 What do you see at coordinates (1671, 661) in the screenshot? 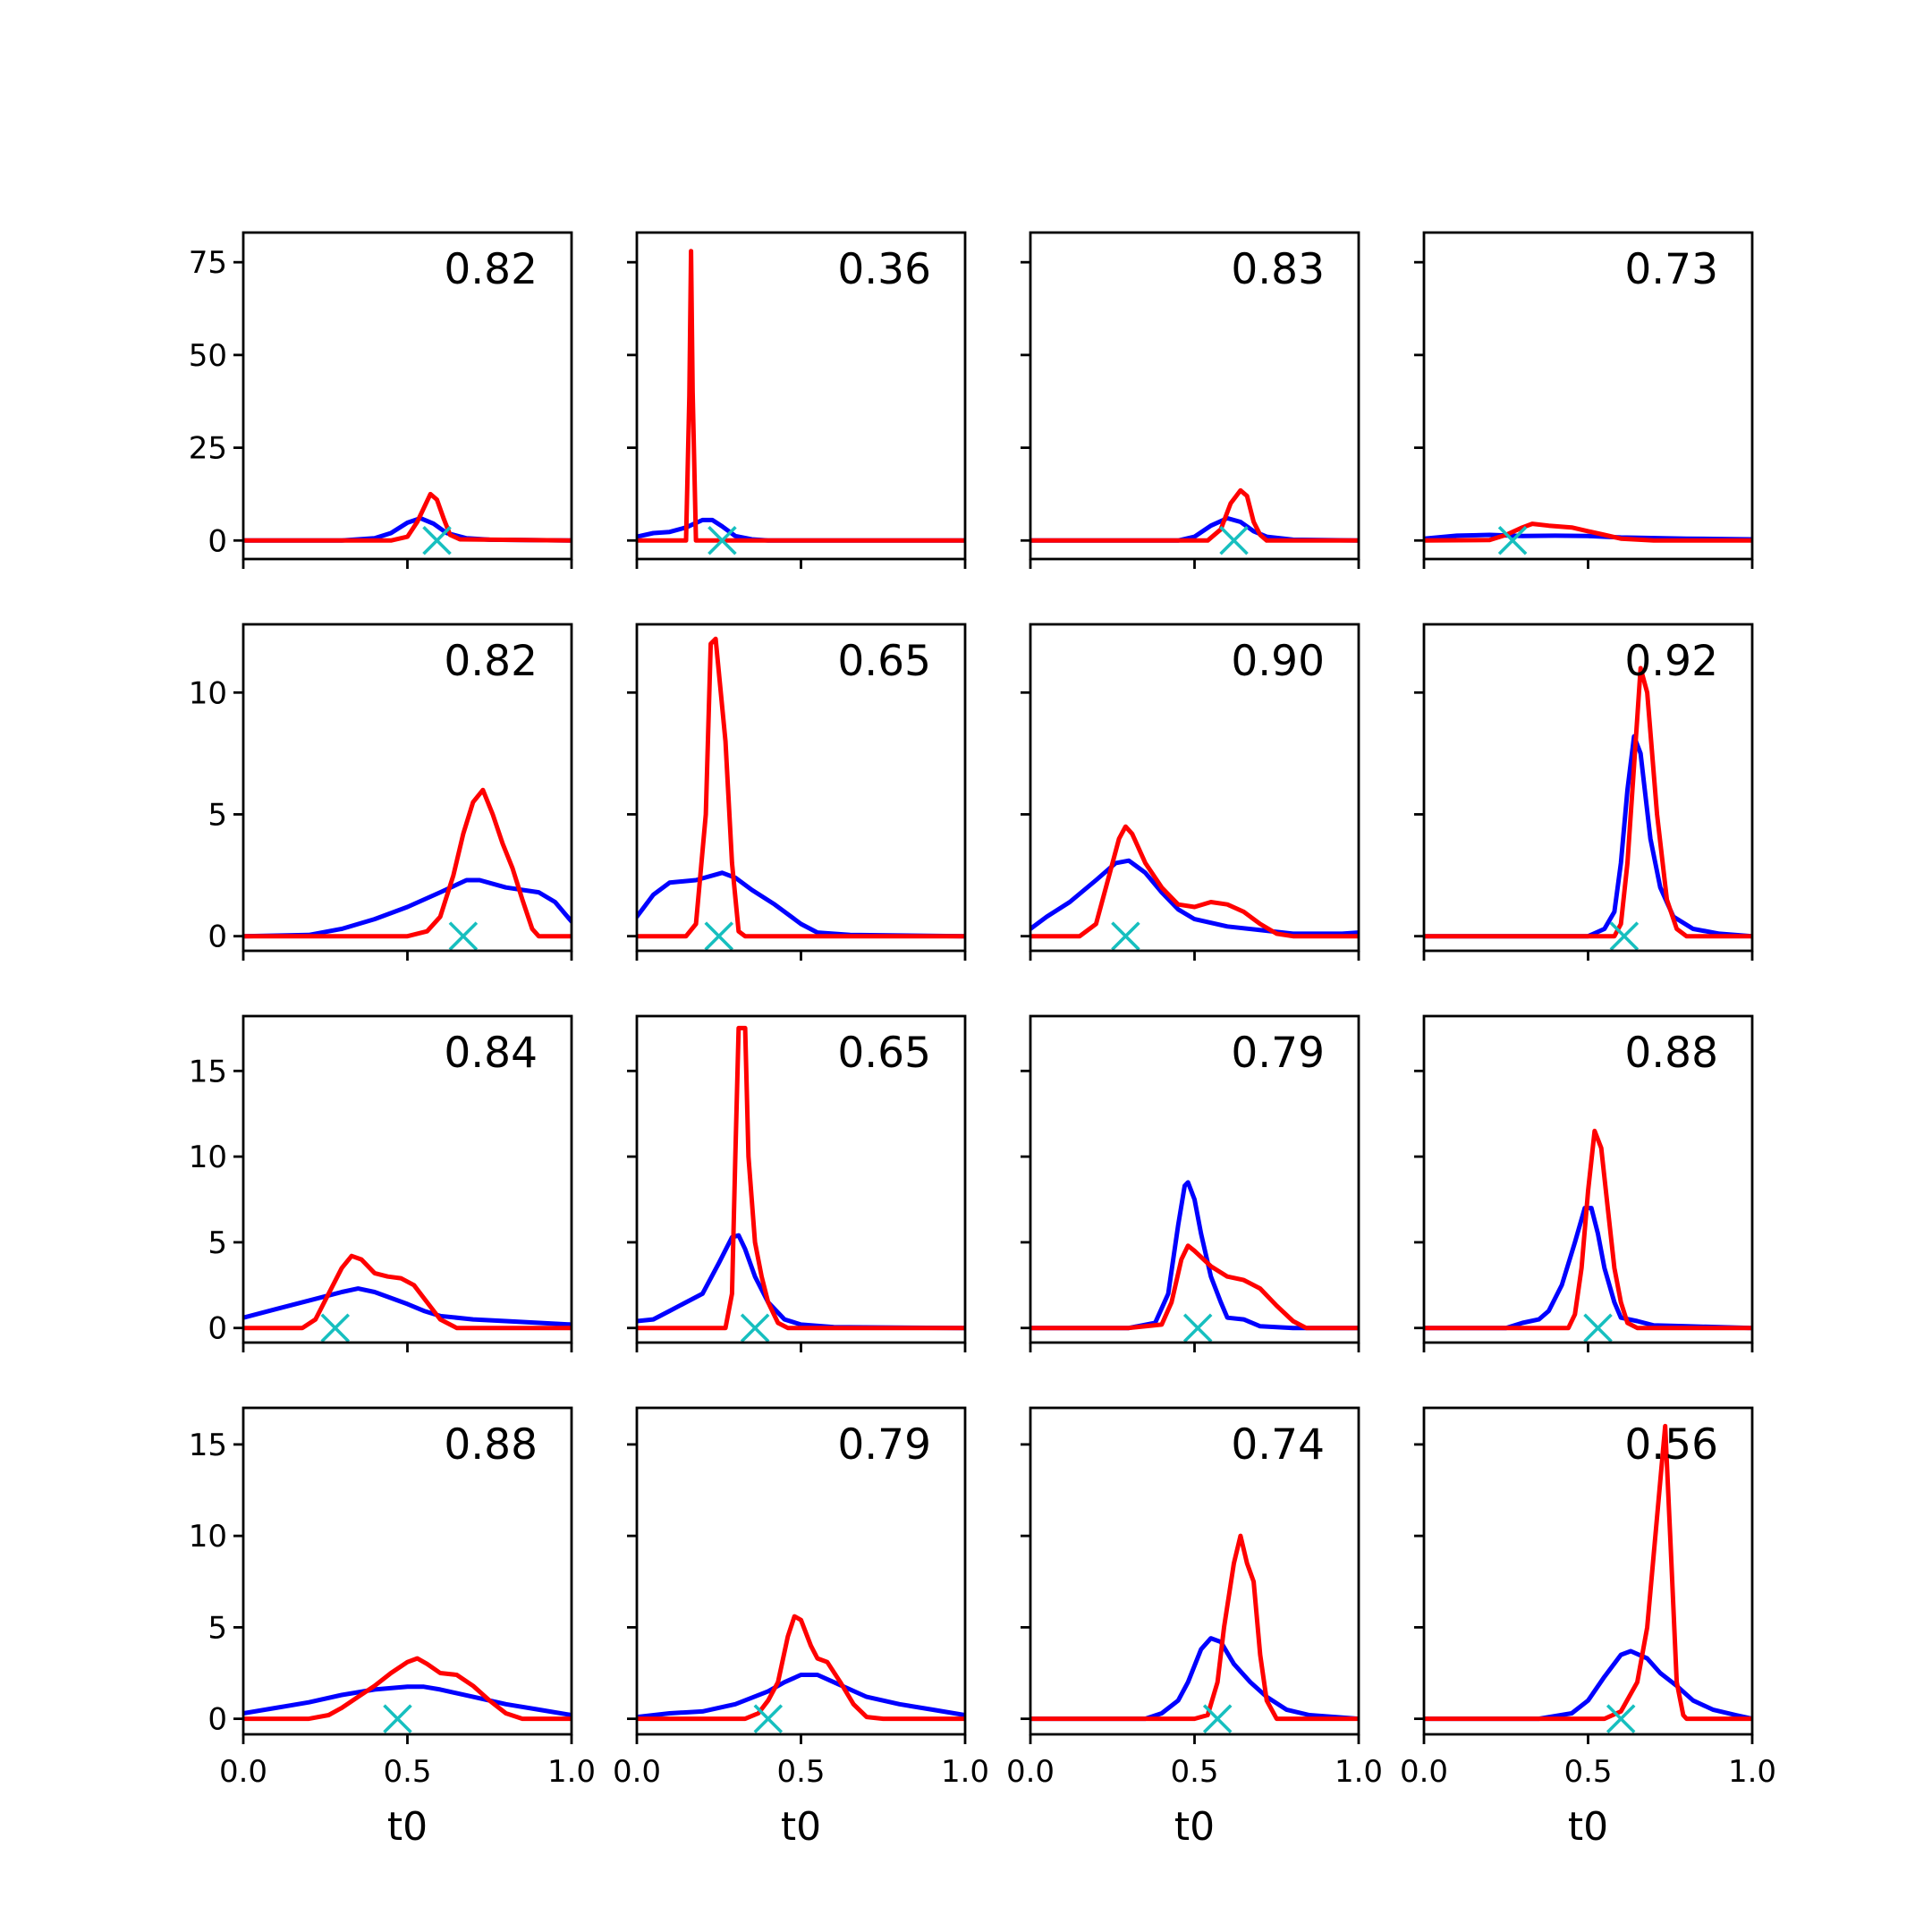
I see `panel-value-label-8: 0.92` at bounding box center [1671, 661].